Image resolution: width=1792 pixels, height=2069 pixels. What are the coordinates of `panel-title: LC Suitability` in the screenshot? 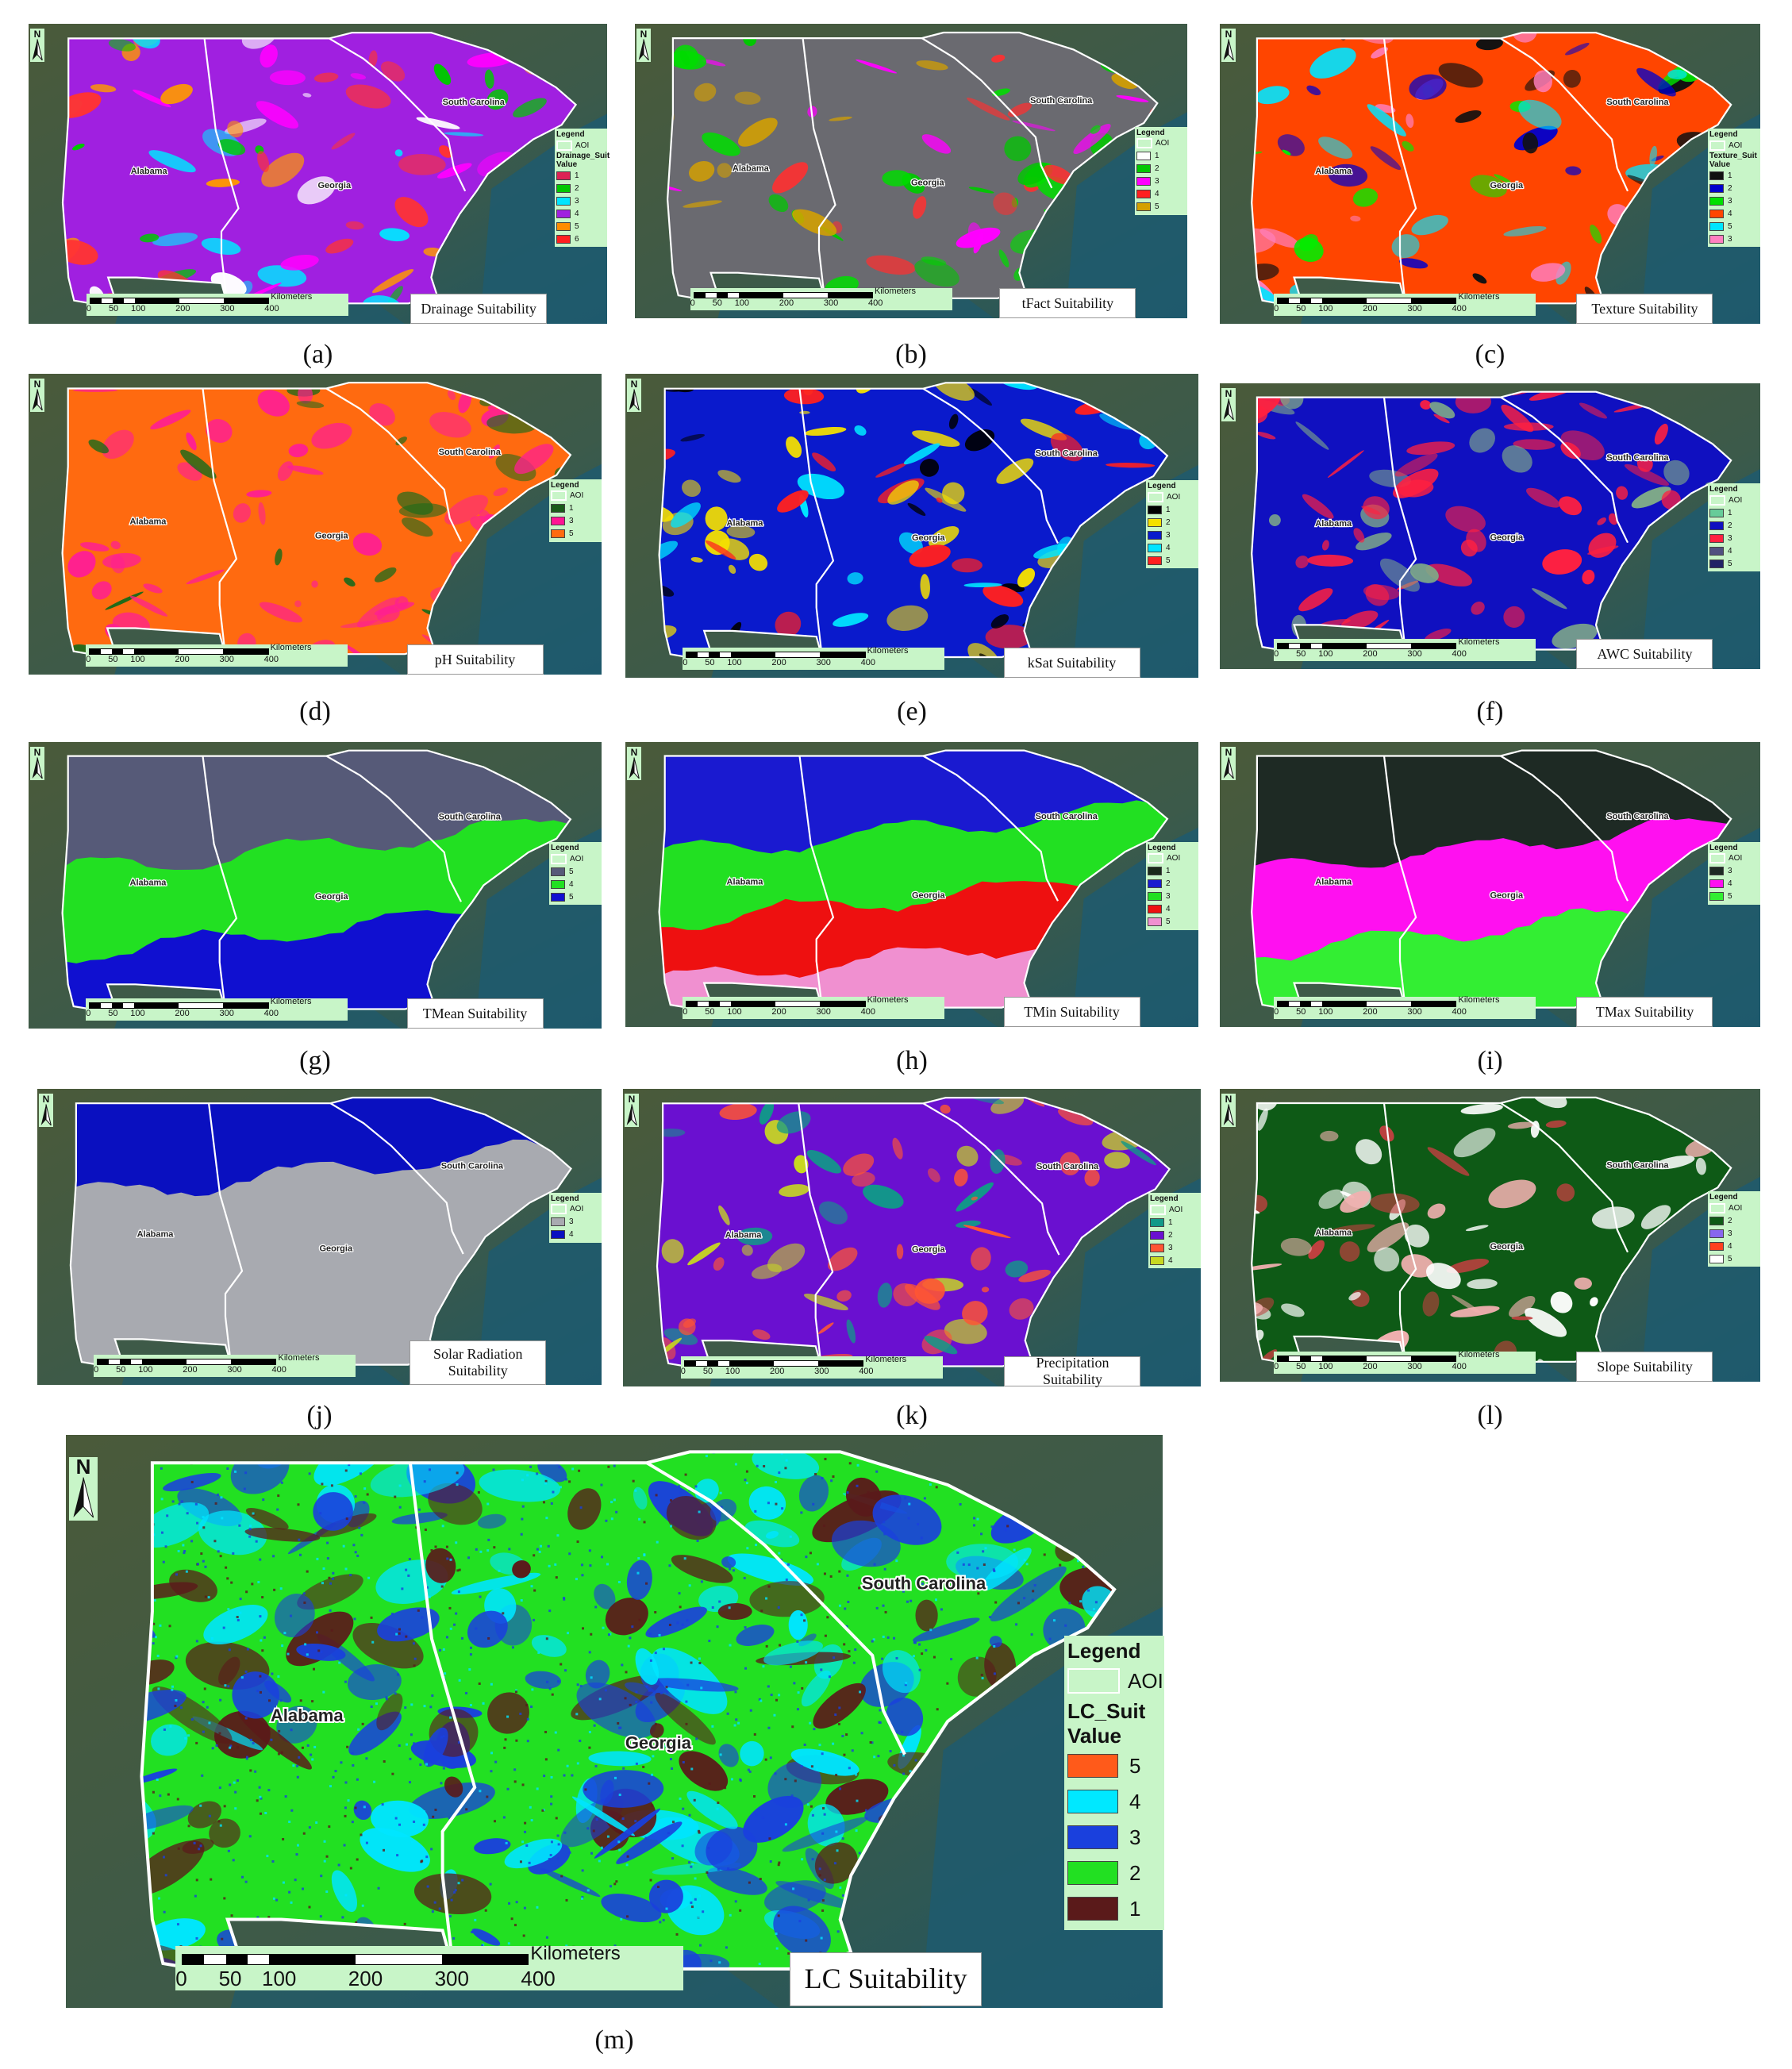 It's located at (885, 1979).